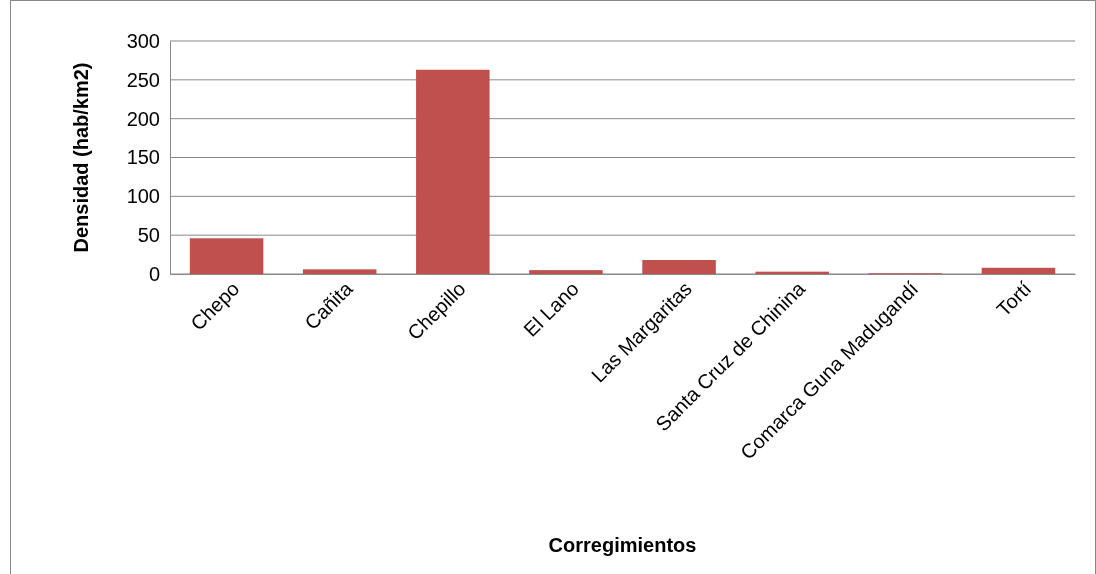 The image size is (1096, 574). Describe the element at coordinates (143, 157) in the screenshot. I see `y-tick-label: 150` at that location.